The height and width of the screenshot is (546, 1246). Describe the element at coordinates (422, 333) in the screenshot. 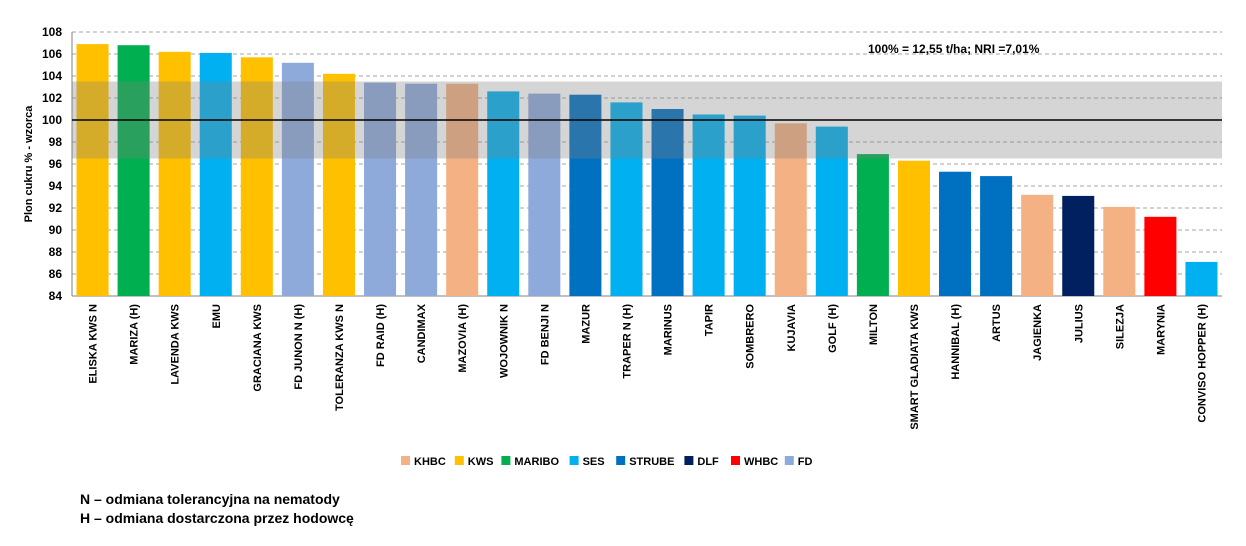

I see `category-label: CANDIMAX` at that location.